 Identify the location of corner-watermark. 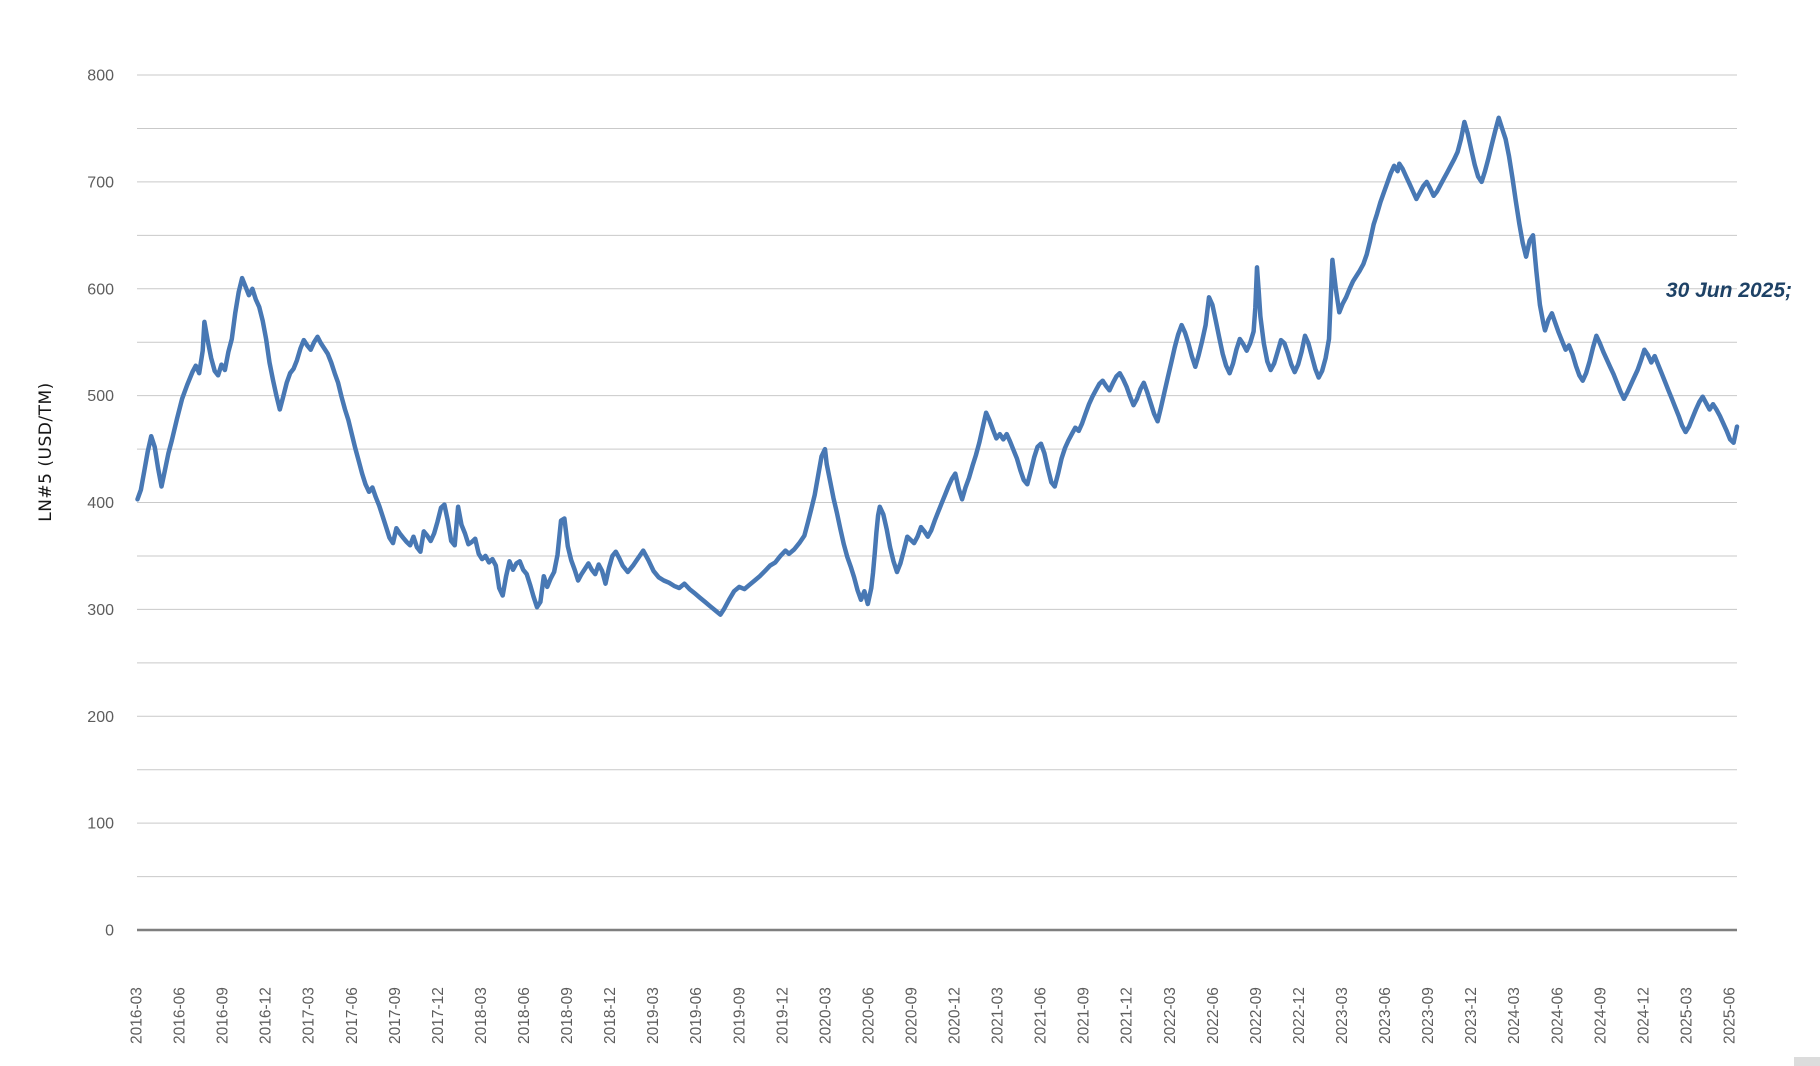
(1807, 1061).